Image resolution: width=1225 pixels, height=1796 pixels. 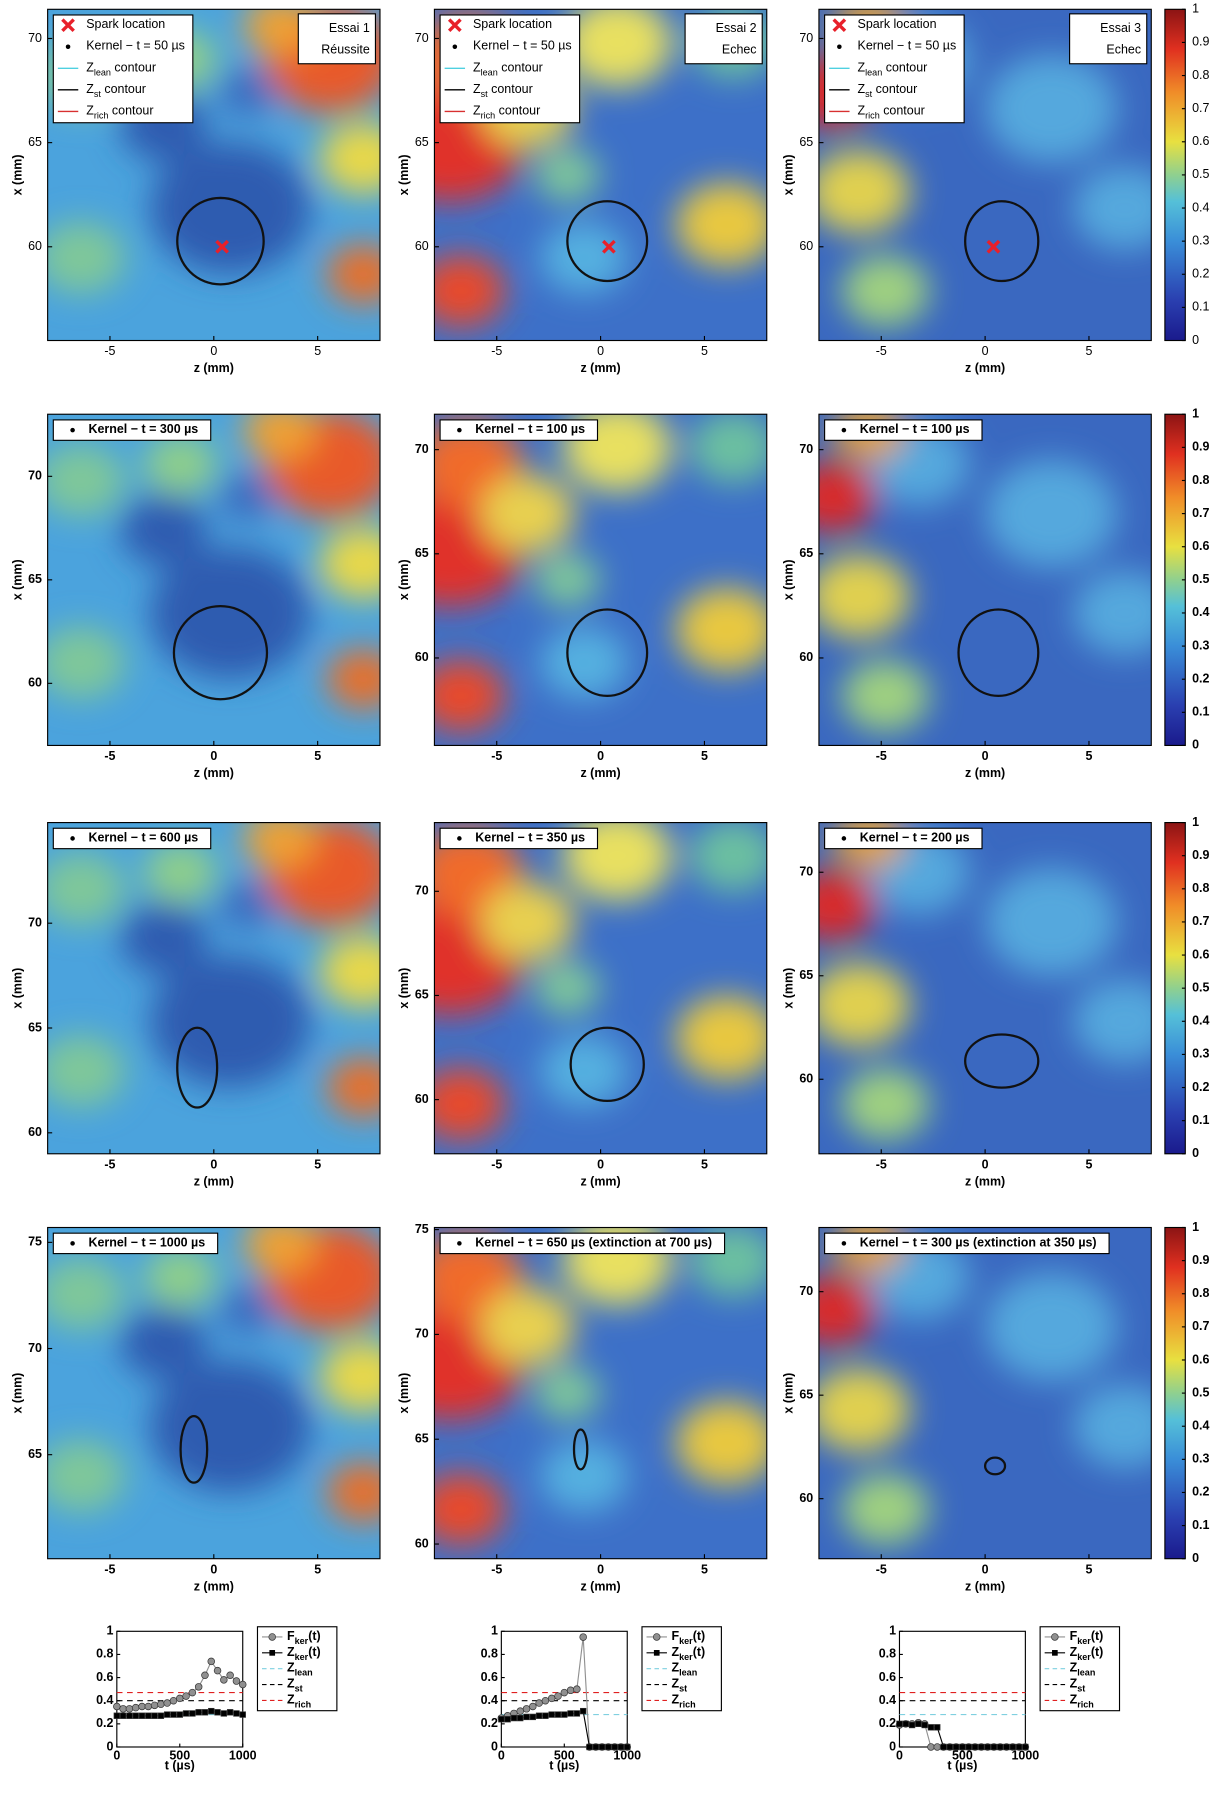 I want to click on y-tick-label: 0, so click(x=892, y=1746).